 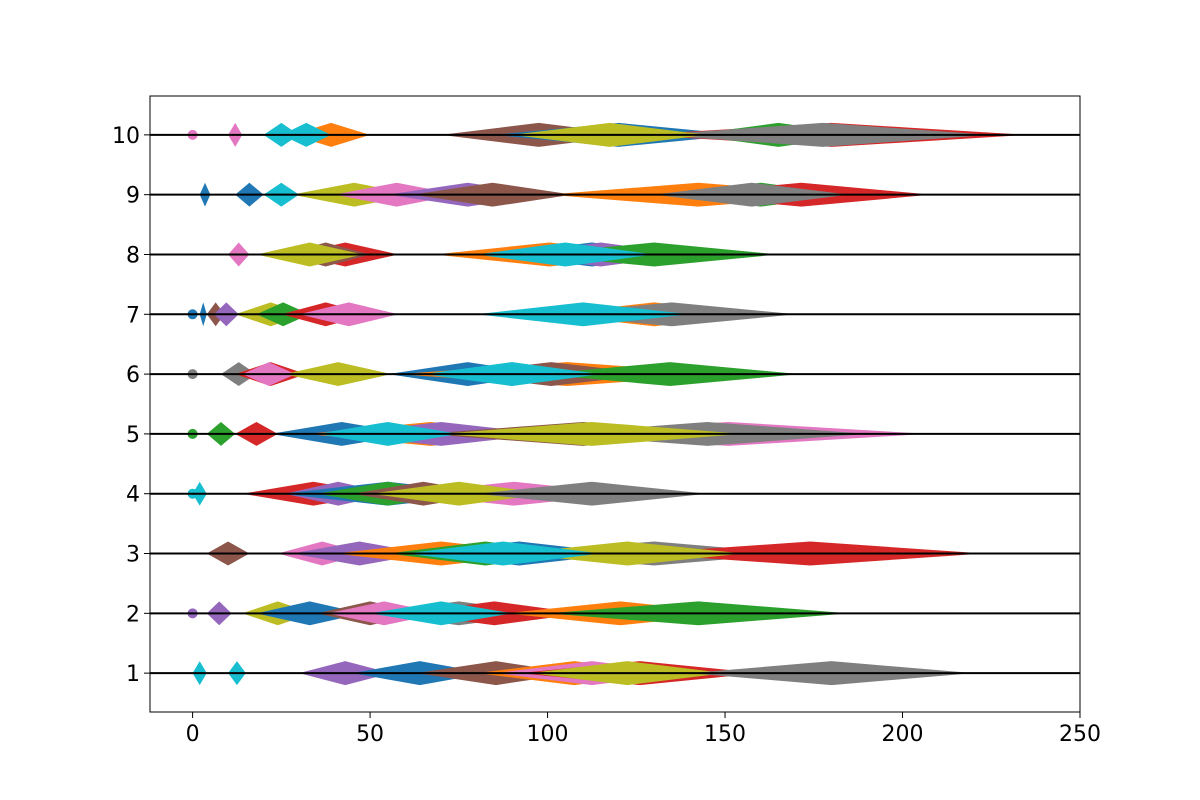 I want to click on y-tick-label-9: 9, so click(x=133, y=196).